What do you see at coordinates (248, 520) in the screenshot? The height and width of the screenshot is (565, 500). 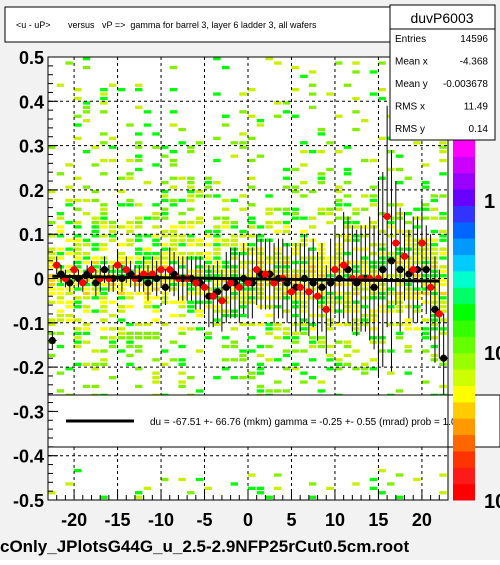 I see `x-tick-label: 0` at bounding box center [248, 520].